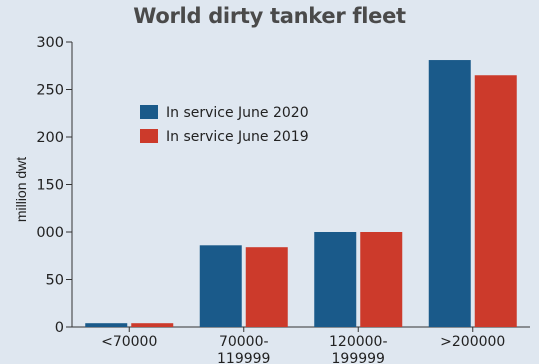 The image size is (539, 364). I want to click on y-tick-label: 0, so click(59, 328).